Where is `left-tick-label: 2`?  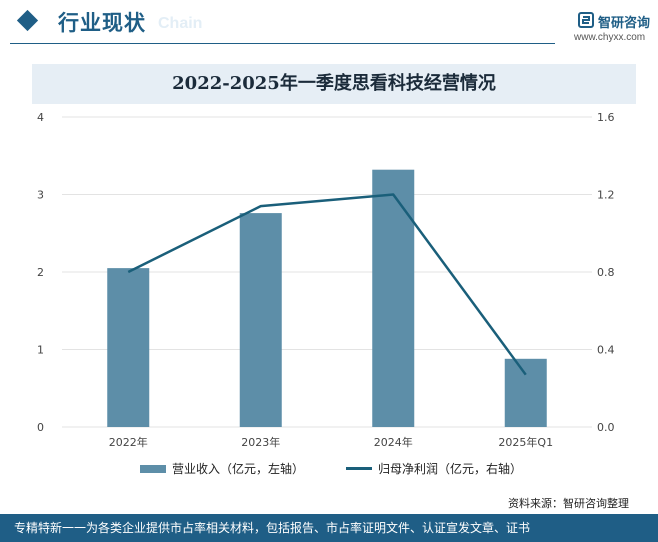
left-tick-label: 2 is located at coordinates (40, 272).